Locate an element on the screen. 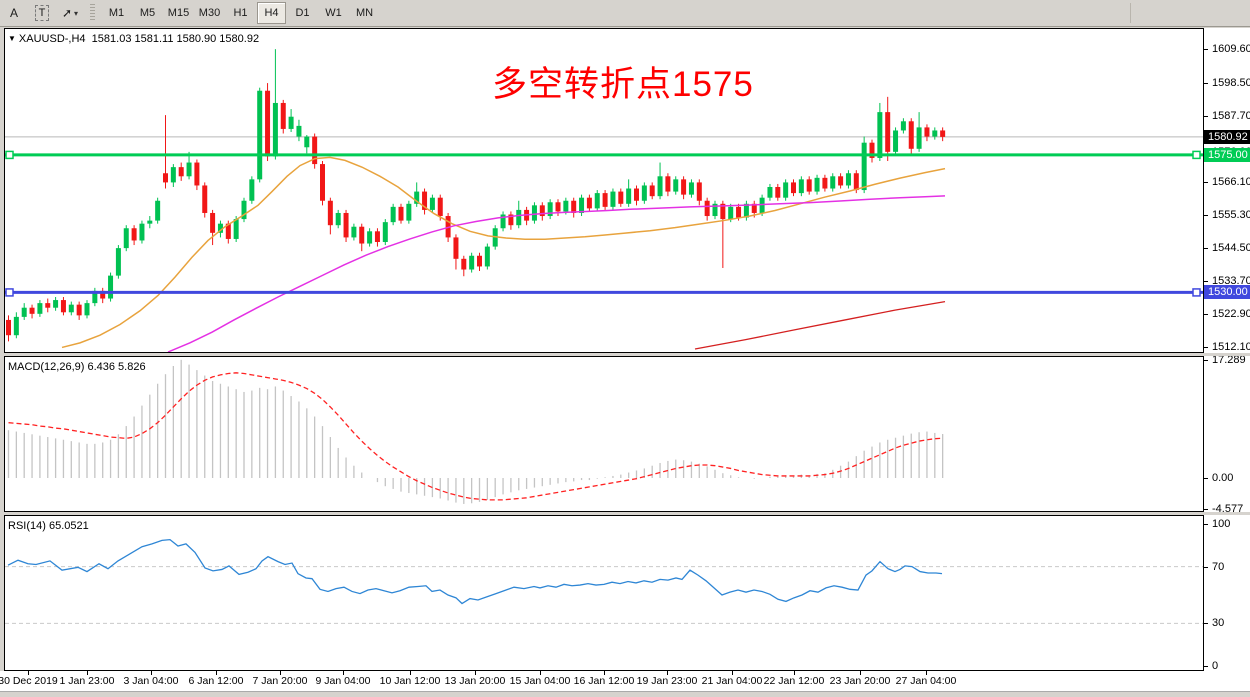  text-tool-button: T is located at coordinates (42, 13).